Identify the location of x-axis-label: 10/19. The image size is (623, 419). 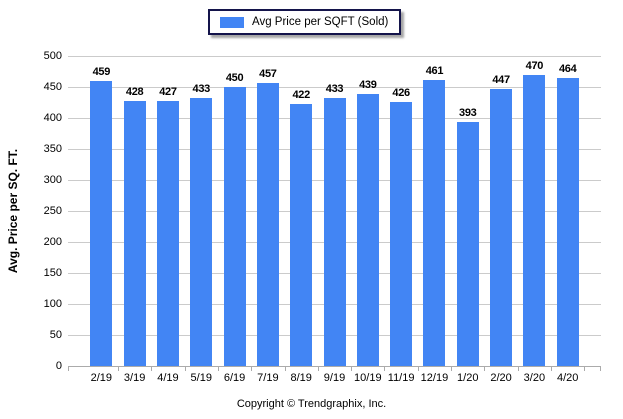
(368, 378).